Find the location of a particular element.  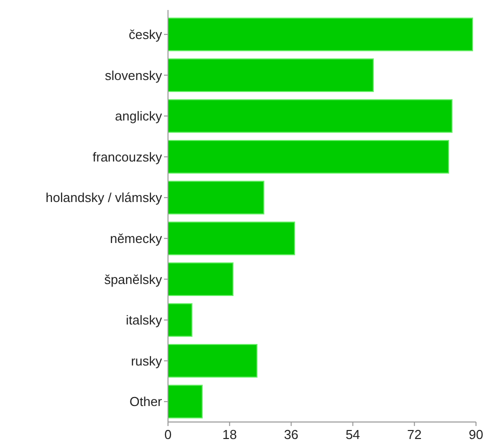

y-tick-label: anglicky is located at coordinates (138, 116).